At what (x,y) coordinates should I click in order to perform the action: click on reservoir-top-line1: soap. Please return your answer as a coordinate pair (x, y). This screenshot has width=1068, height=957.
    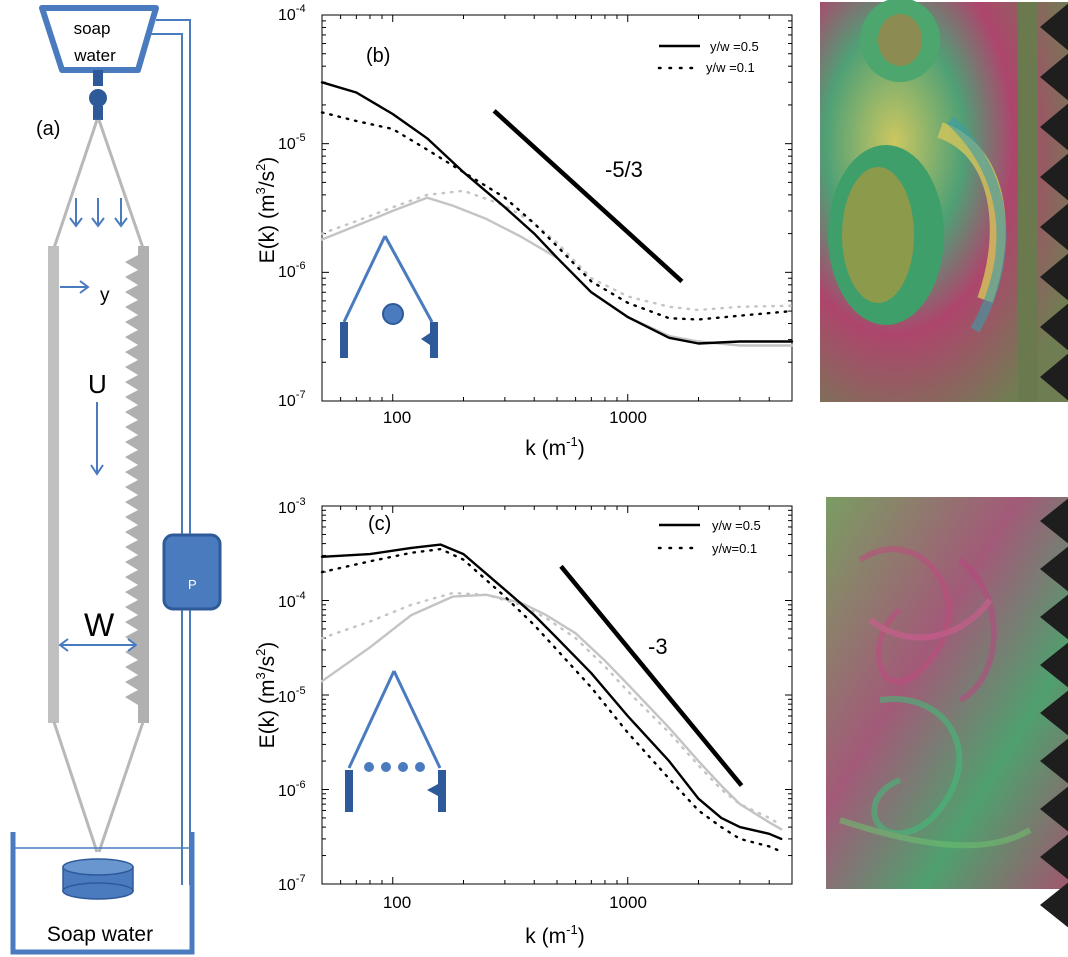
    Looking at the image, I should click on (92, 28).